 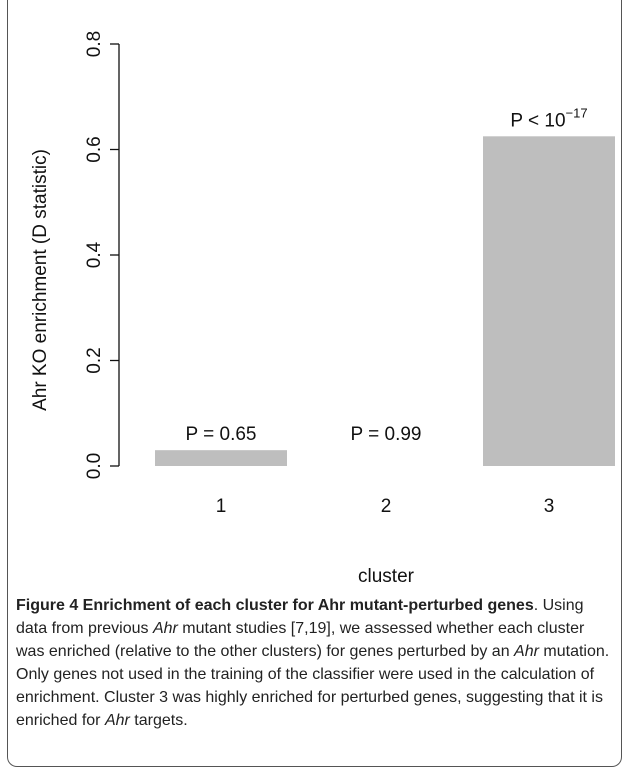 I want to click on y-tick-label: 0.6, so click(x=94, y=149).